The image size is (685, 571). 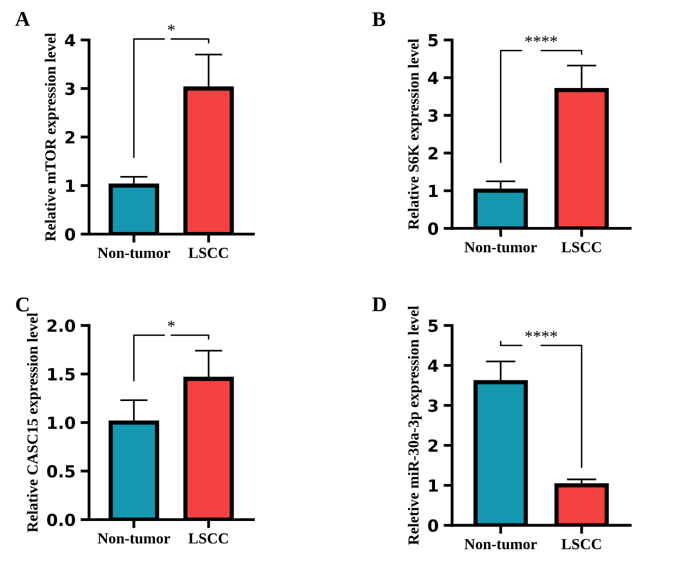 I want to click on chart-title: C, so click(x=22, y=305).